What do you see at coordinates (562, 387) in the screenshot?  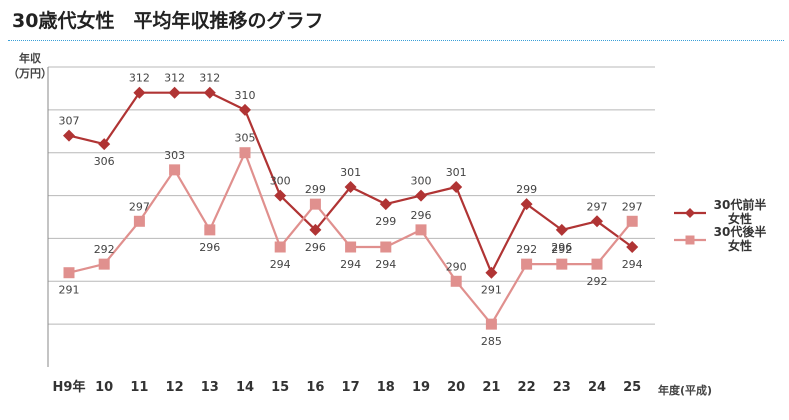 I see `x-tick-label: 23` at bounding box center [562, 387].